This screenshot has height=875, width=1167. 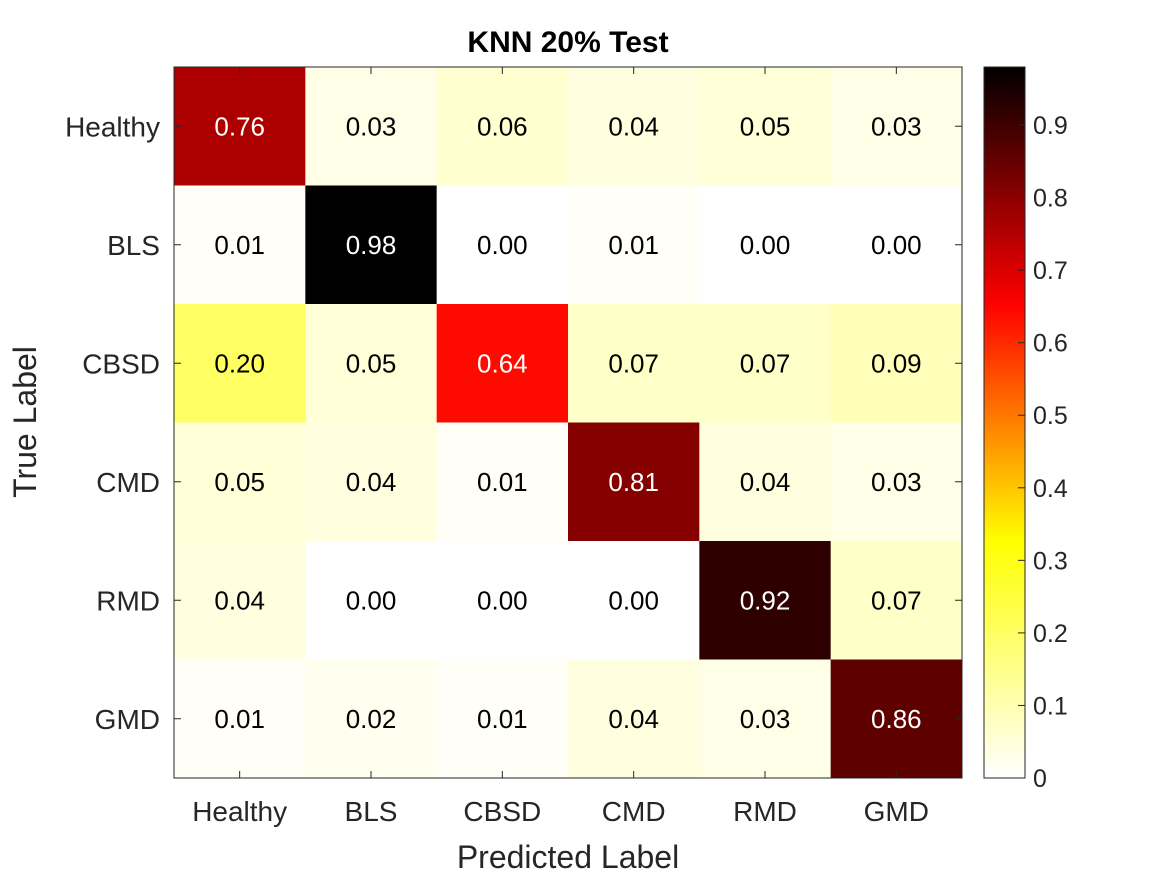 I want to click on y-tick-label: BLS, so click(x=133, y=245).